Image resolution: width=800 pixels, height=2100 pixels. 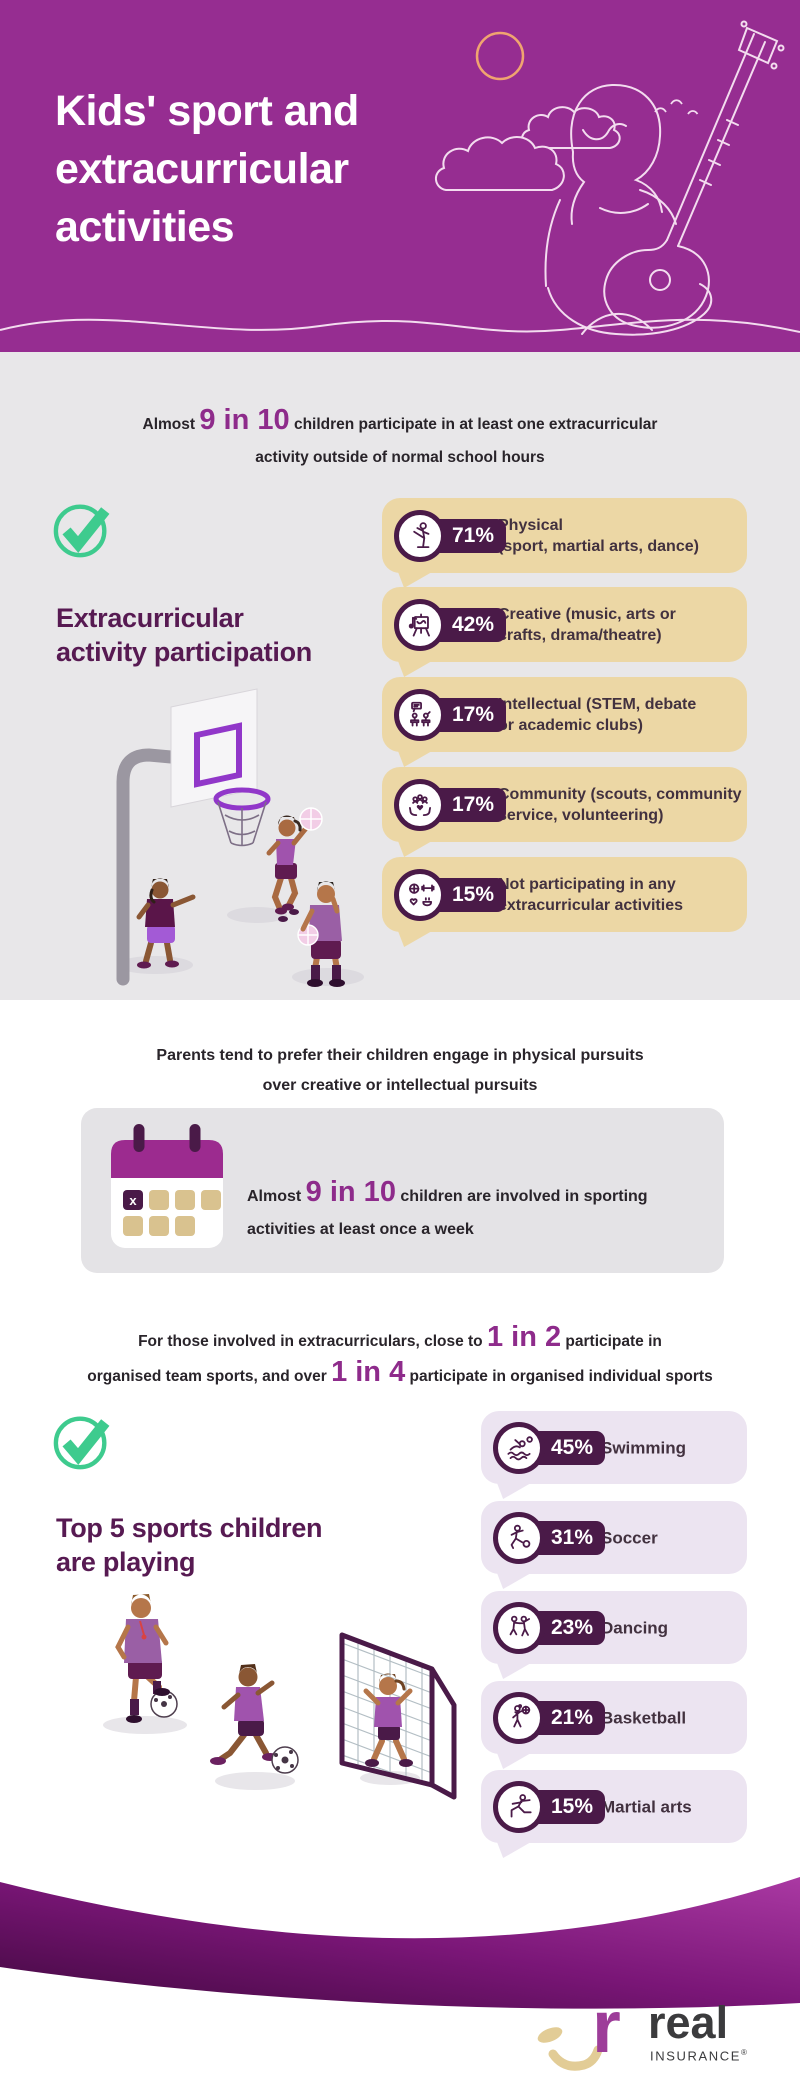 I want to click on cloud-icon, so click(x=500, y=163).